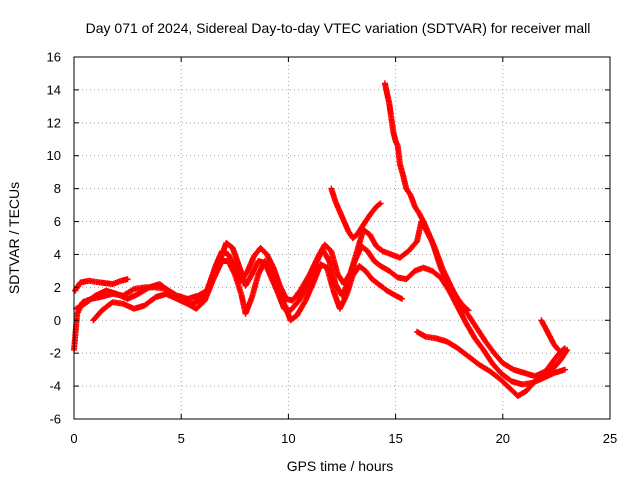 This screenshot has height=480, width=640. Describe the element at coordinates (54, 155) in the screenshot. I see `y-tick-label: 10` at that location.